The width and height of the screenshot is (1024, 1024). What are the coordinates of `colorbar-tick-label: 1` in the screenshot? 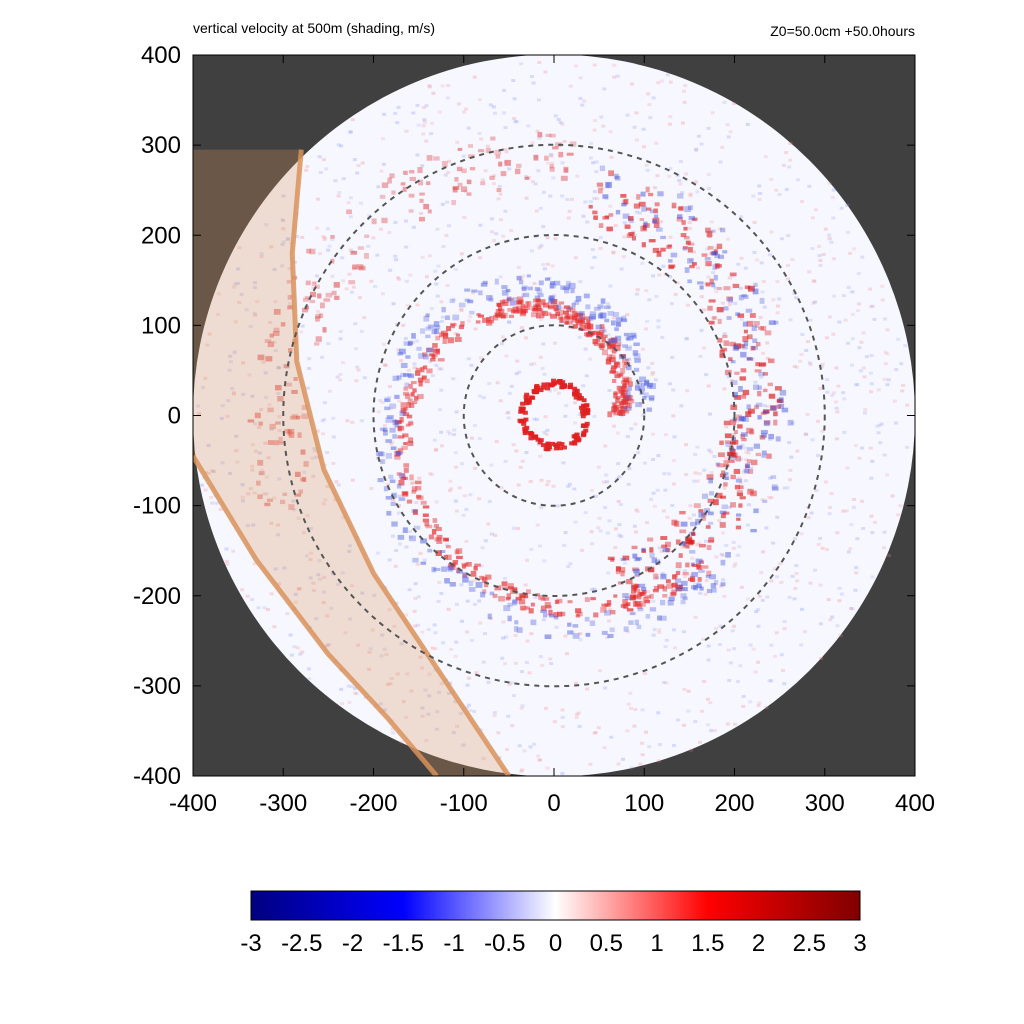 It's located at (656, 943).